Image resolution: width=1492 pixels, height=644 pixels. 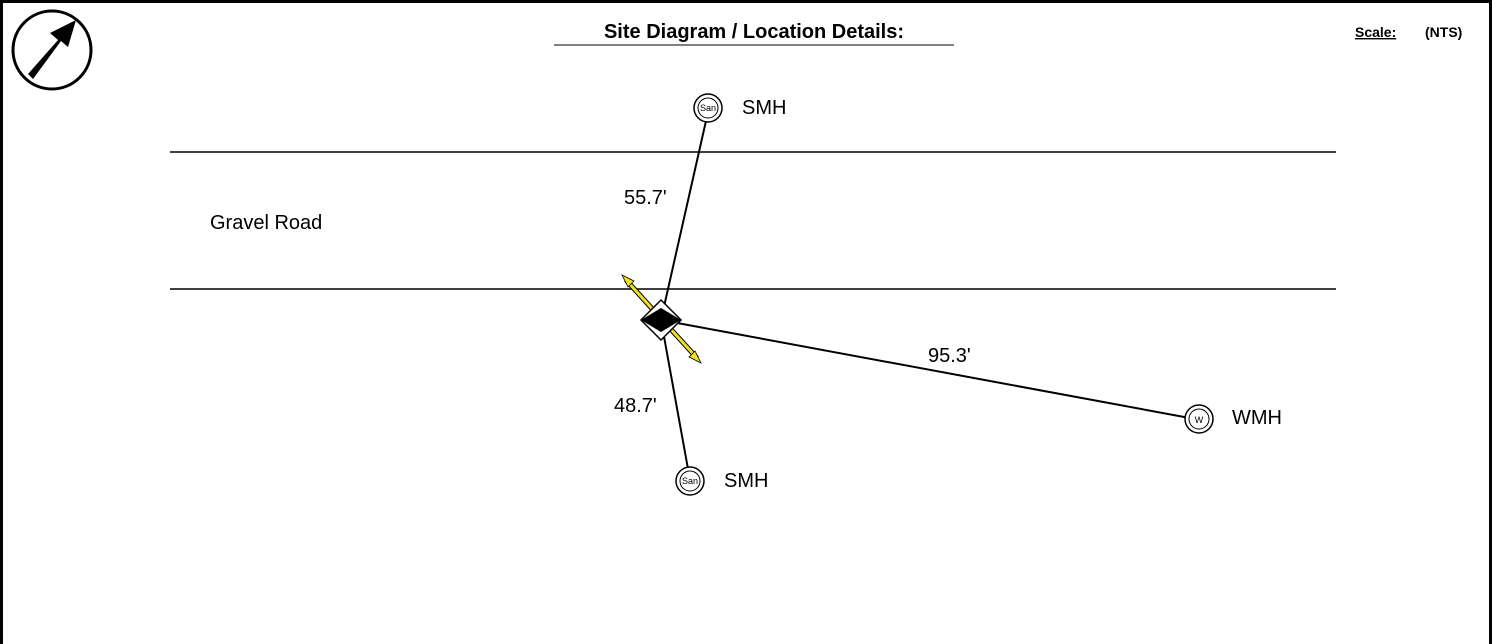 What do you see at coordinates (1443, 32) in the screenshot?
I see `scale-value: (NTS)` at bounding box center [1443, 32].